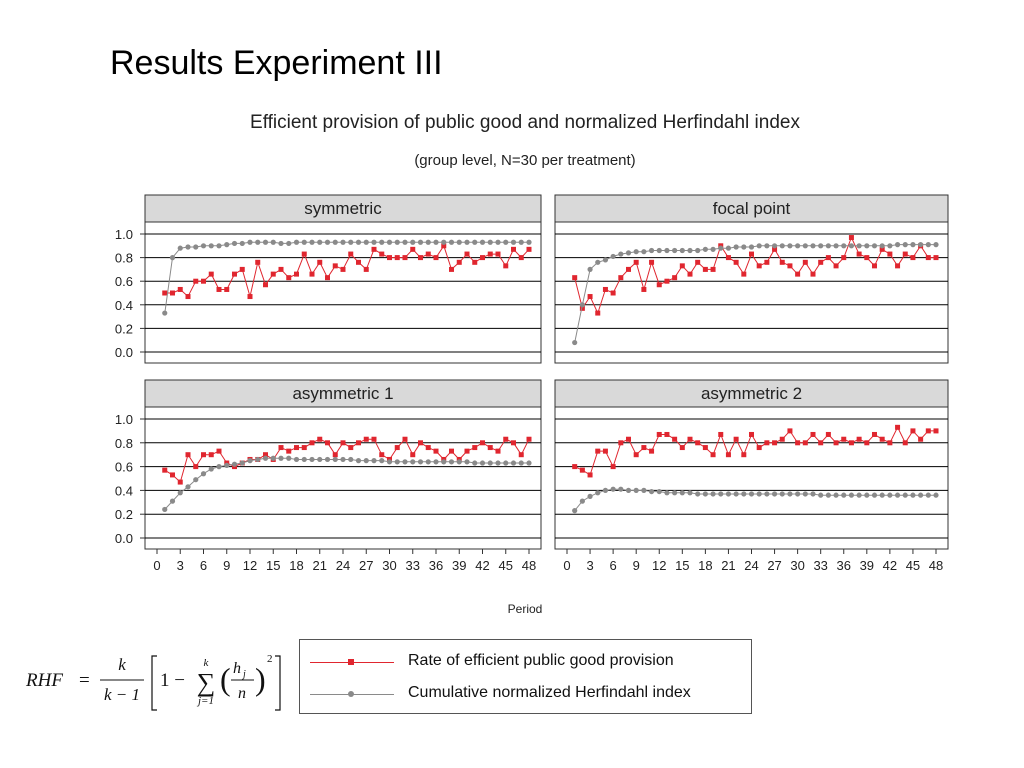 Image resolution: width=1024 pixels, height=768 pixels. What do you see at coordinates (613, 565) in the screenshot?
I see `x-tick-label: 6` at bounding box center [613, 565].